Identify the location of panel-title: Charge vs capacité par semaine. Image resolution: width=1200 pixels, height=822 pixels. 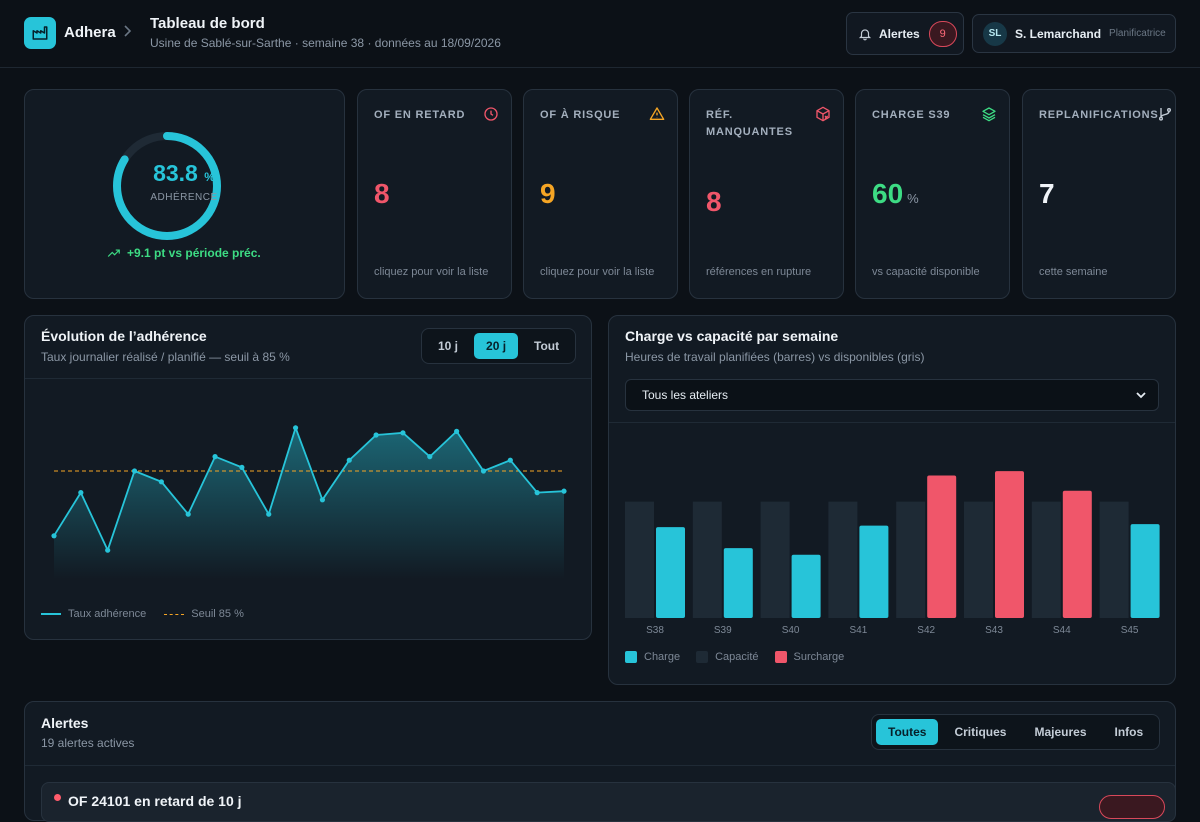
(732, 336).